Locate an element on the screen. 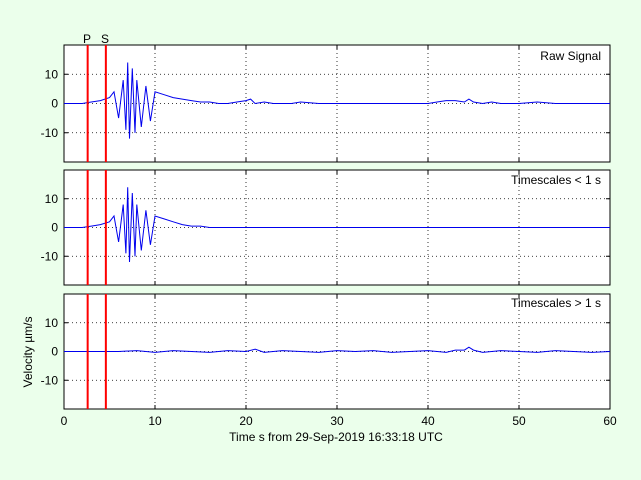 The image size is (641, 480). x-tick-label: 30 is located at coordinates (337, 421).